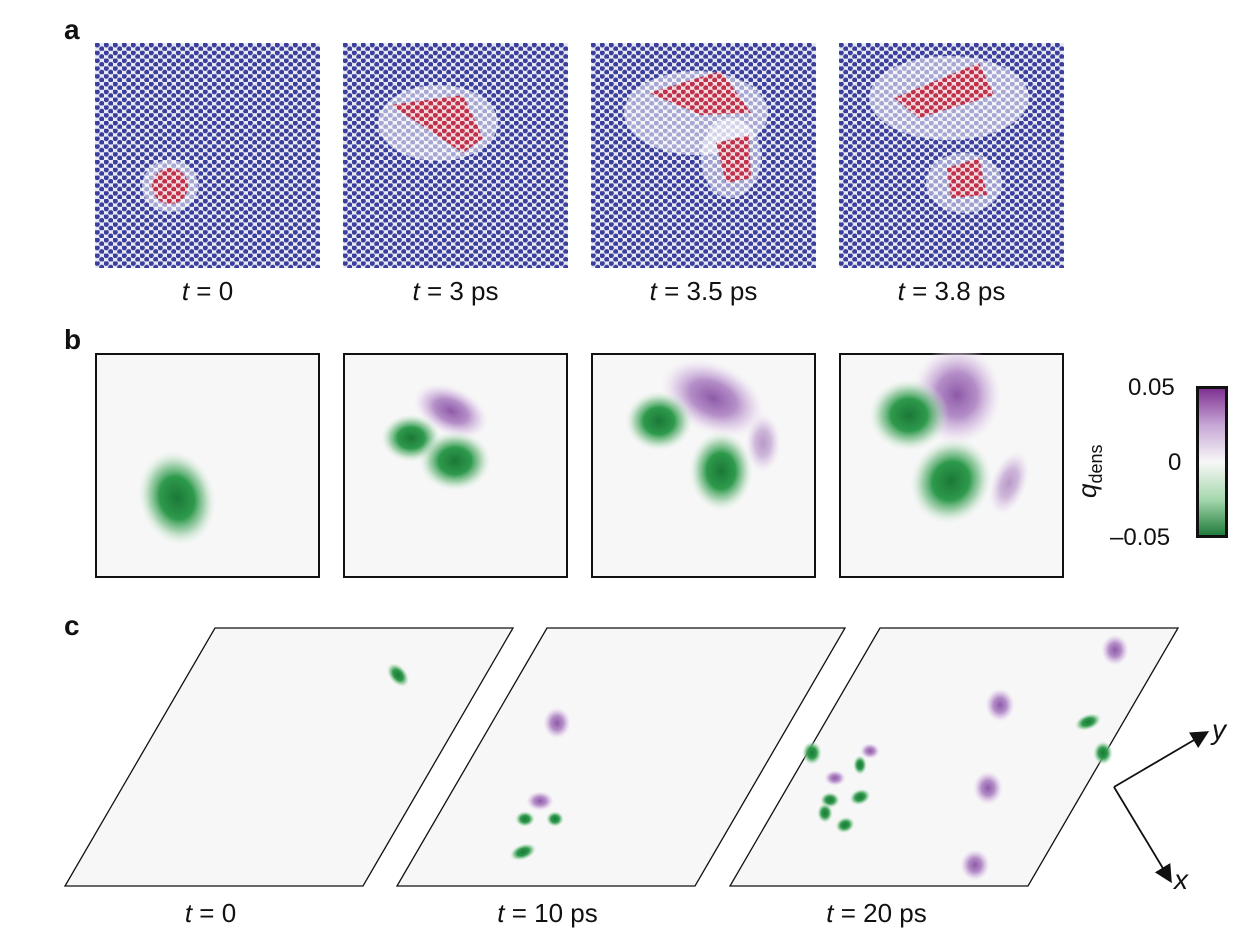  I want to click on axis-label-x: x, so click(1181, 879).